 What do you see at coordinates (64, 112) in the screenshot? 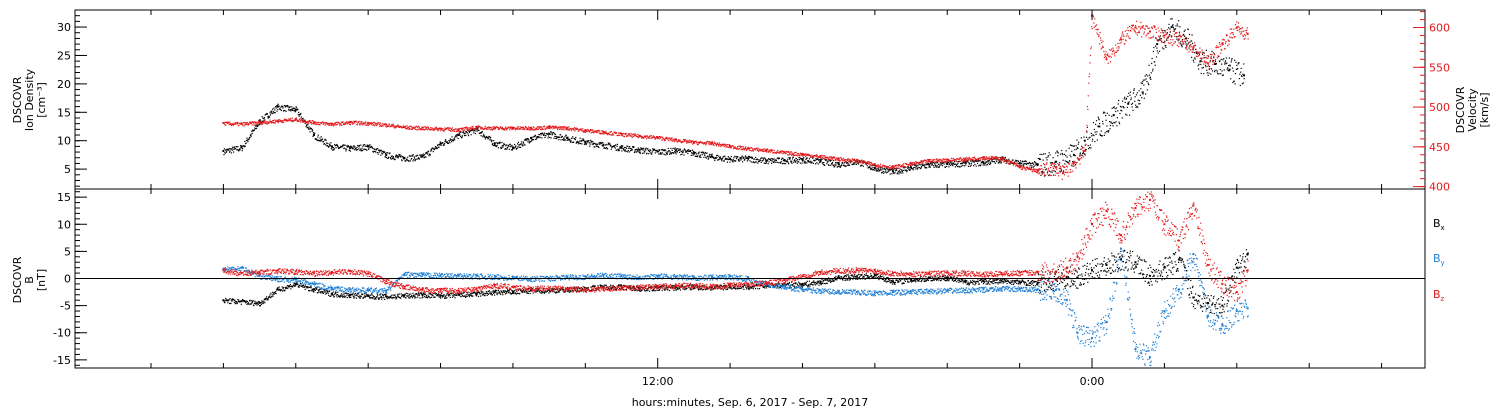
I see `density-tick-label: 15` at bounding box center [64, 112].